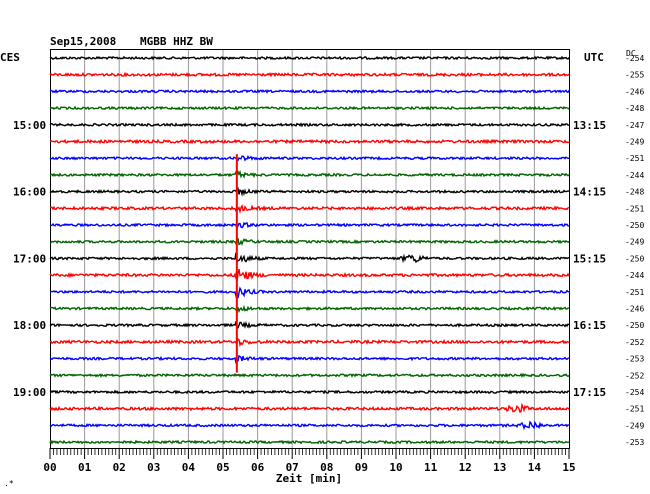 The height and width of the screenshot is (494, 650). What do you see at coordinates (361, 467) in the screenshot?
I see `x-tick-label: 09` at bounding box center [361, 467].